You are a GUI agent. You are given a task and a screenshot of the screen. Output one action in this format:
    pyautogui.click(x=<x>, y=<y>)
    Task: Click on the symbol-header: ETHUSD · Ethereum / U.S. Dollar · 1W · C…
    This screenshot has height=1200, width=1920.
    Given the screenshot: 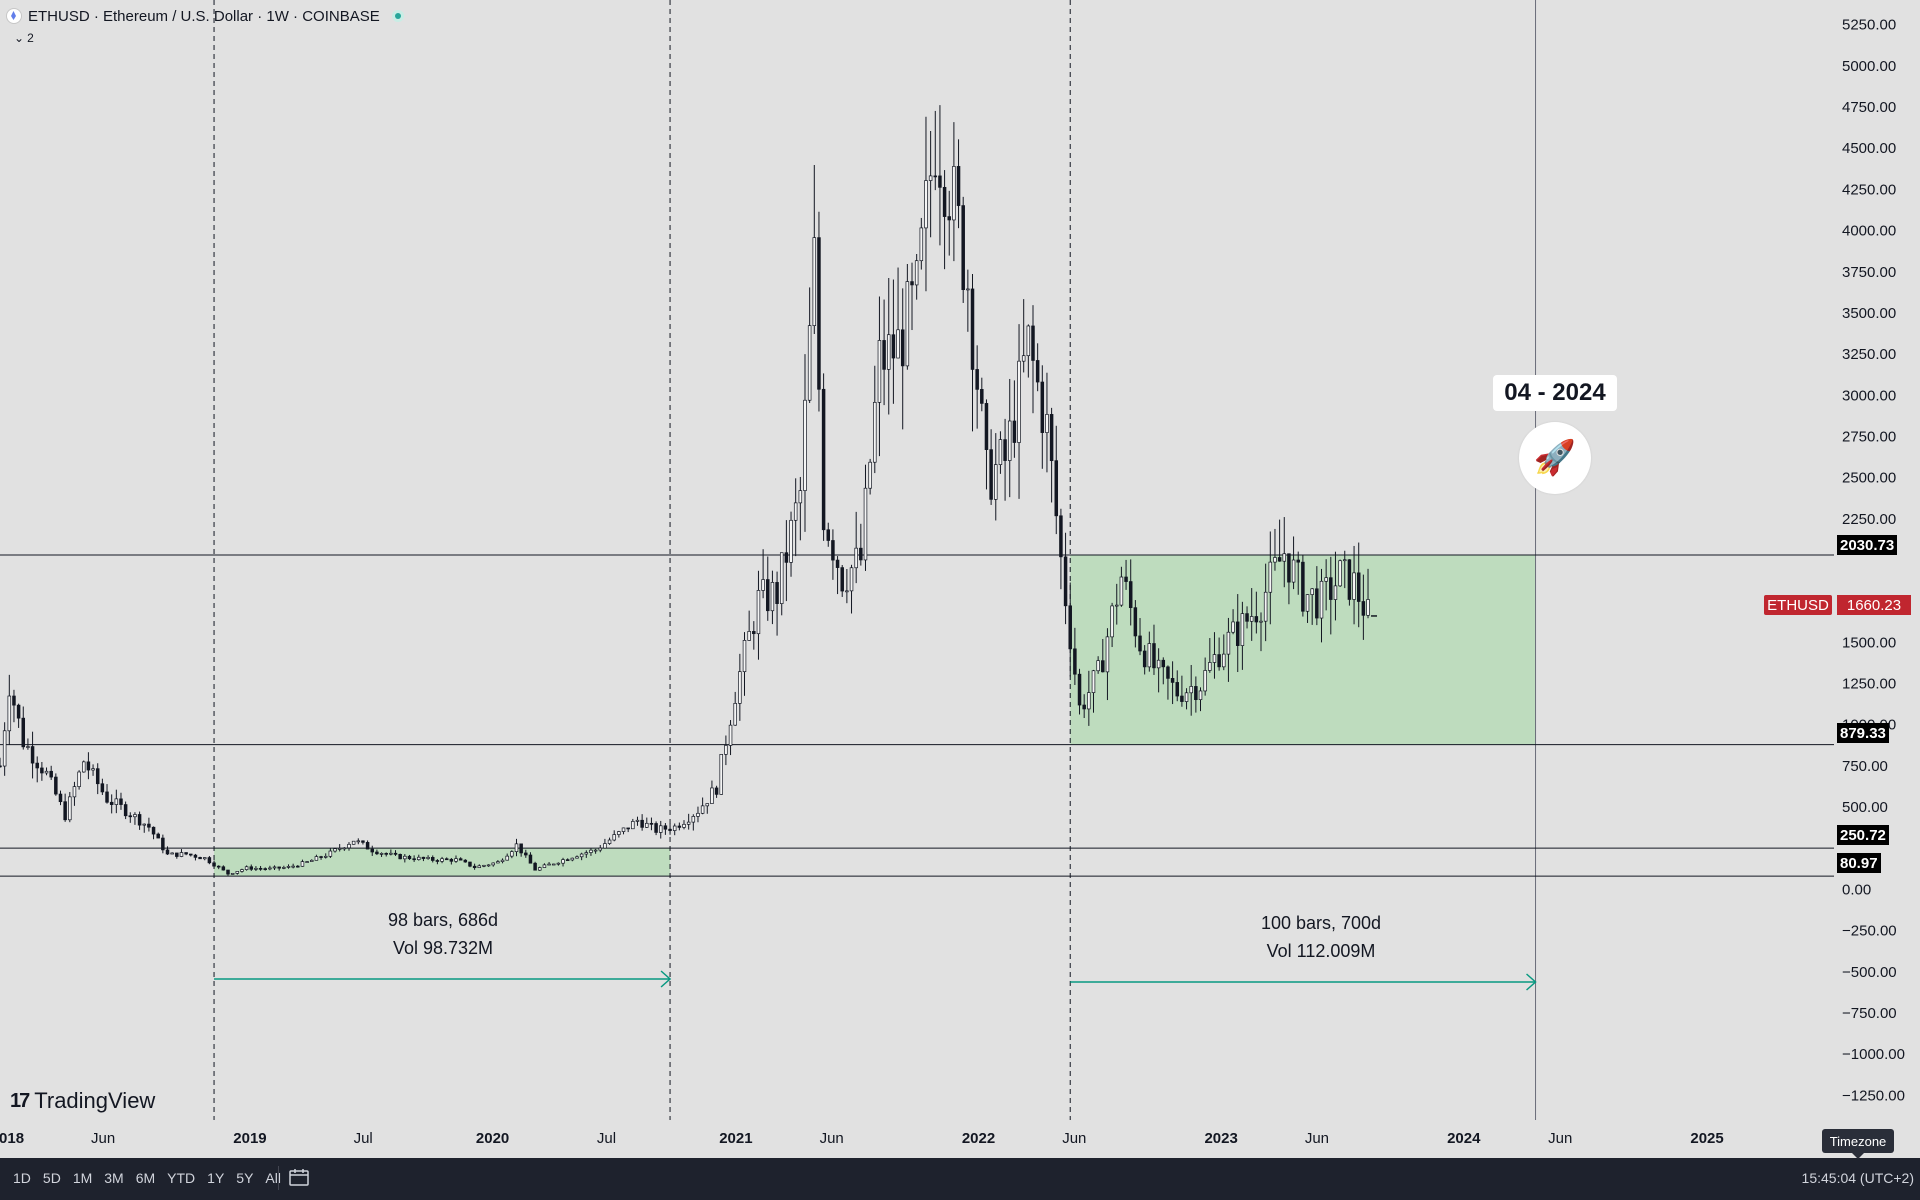 What is the action you would take?
    pyautogui.click(x=205, y=16)
    